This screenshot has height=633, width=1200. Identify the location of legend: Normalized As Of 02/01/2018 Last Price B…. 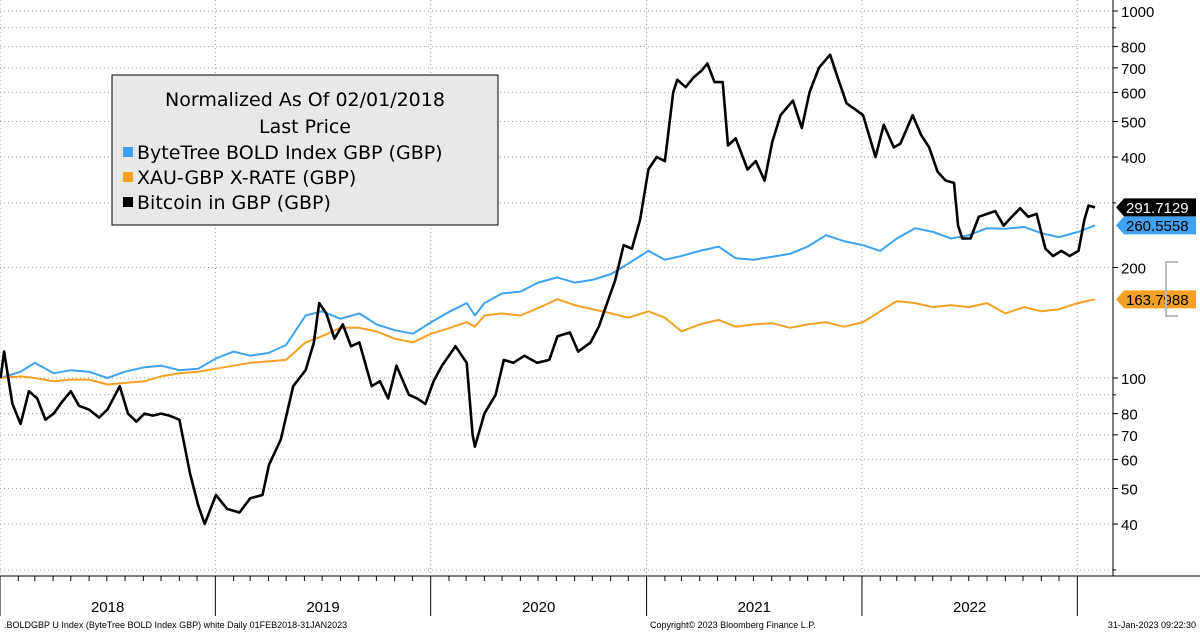
(305, 150).